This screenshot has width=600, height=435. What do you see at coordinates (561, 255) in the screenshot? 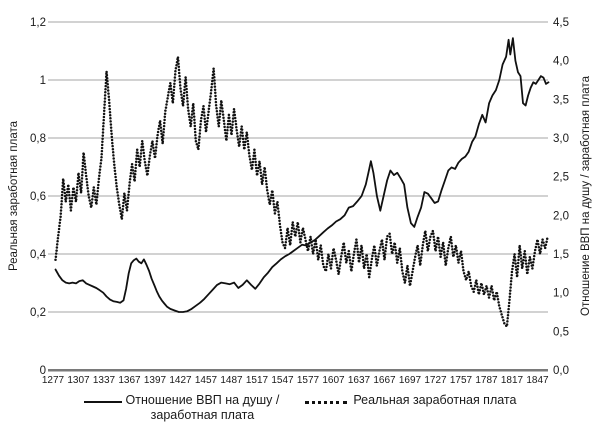
I see `right-axis-tick-label: 1,5` at bounding box center [561, 255].